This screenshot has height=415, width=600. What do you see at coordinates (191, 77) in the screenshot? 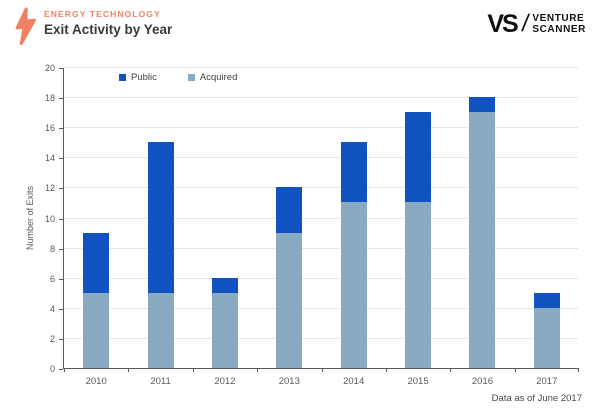
I see `legend-swatch-acquired` at bounding box center [191, 77].